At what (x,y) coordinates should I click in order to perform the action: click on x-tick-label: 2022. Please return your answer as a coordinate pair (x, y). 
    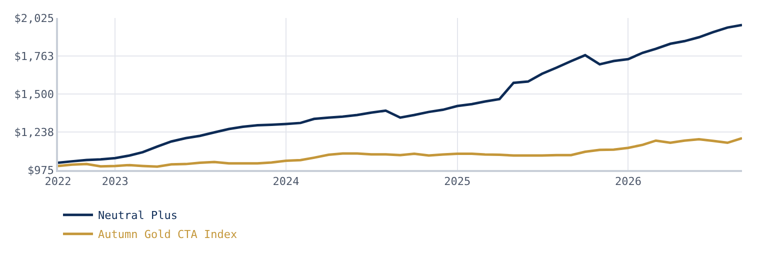
    Looking at the image, I should click on (58, 181).